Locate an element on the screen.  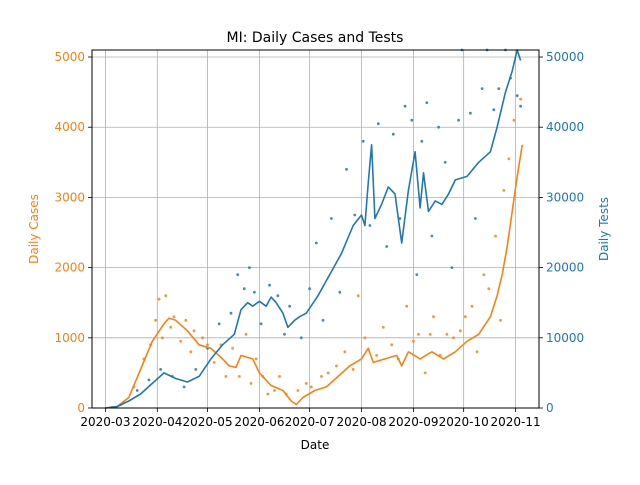
chart-title: MI: Daily Cases and Tests is located at coordinates (315, 38).